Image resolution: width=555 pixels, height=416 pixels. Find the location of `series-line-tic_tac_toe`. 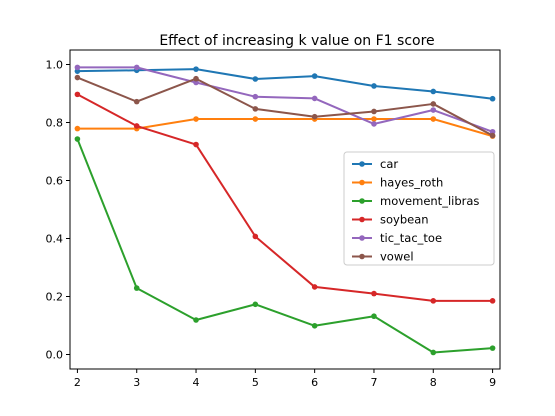

series-line-tic_tac_toe is located at coordinates (285, 99).